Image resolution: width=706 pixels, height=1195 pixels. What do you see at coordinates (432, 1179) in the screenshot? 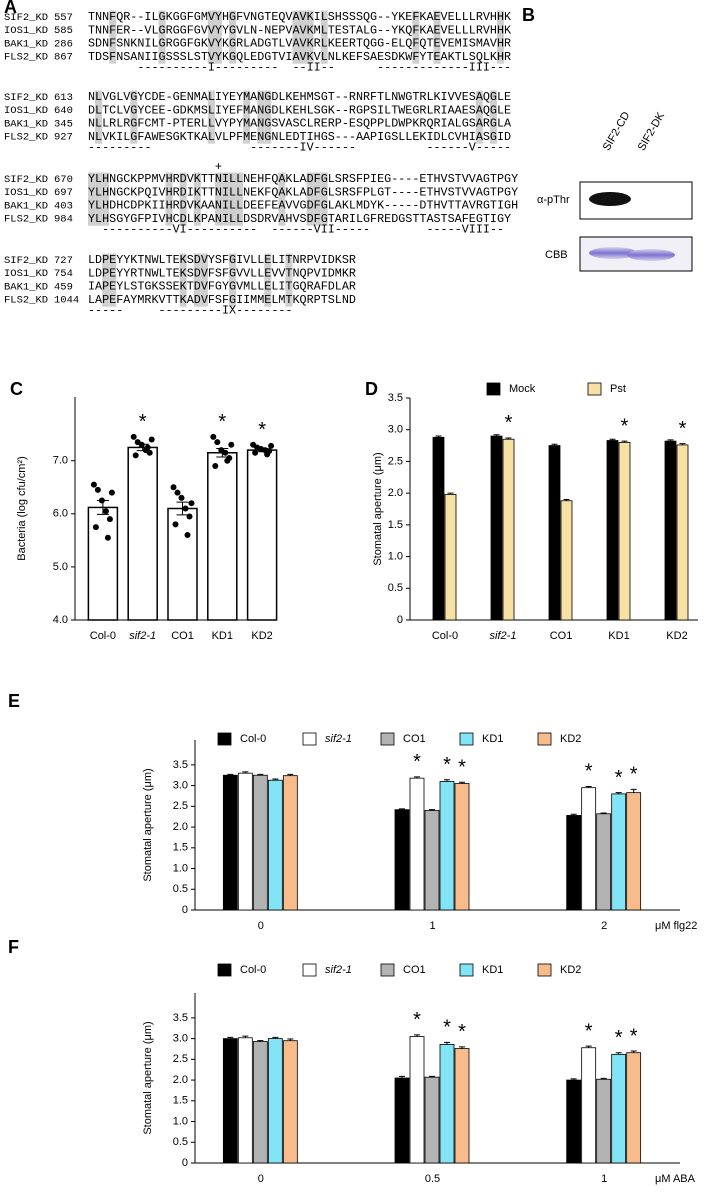
I see `x-tick-label: 0.5` at bounding box center [432, 1179].